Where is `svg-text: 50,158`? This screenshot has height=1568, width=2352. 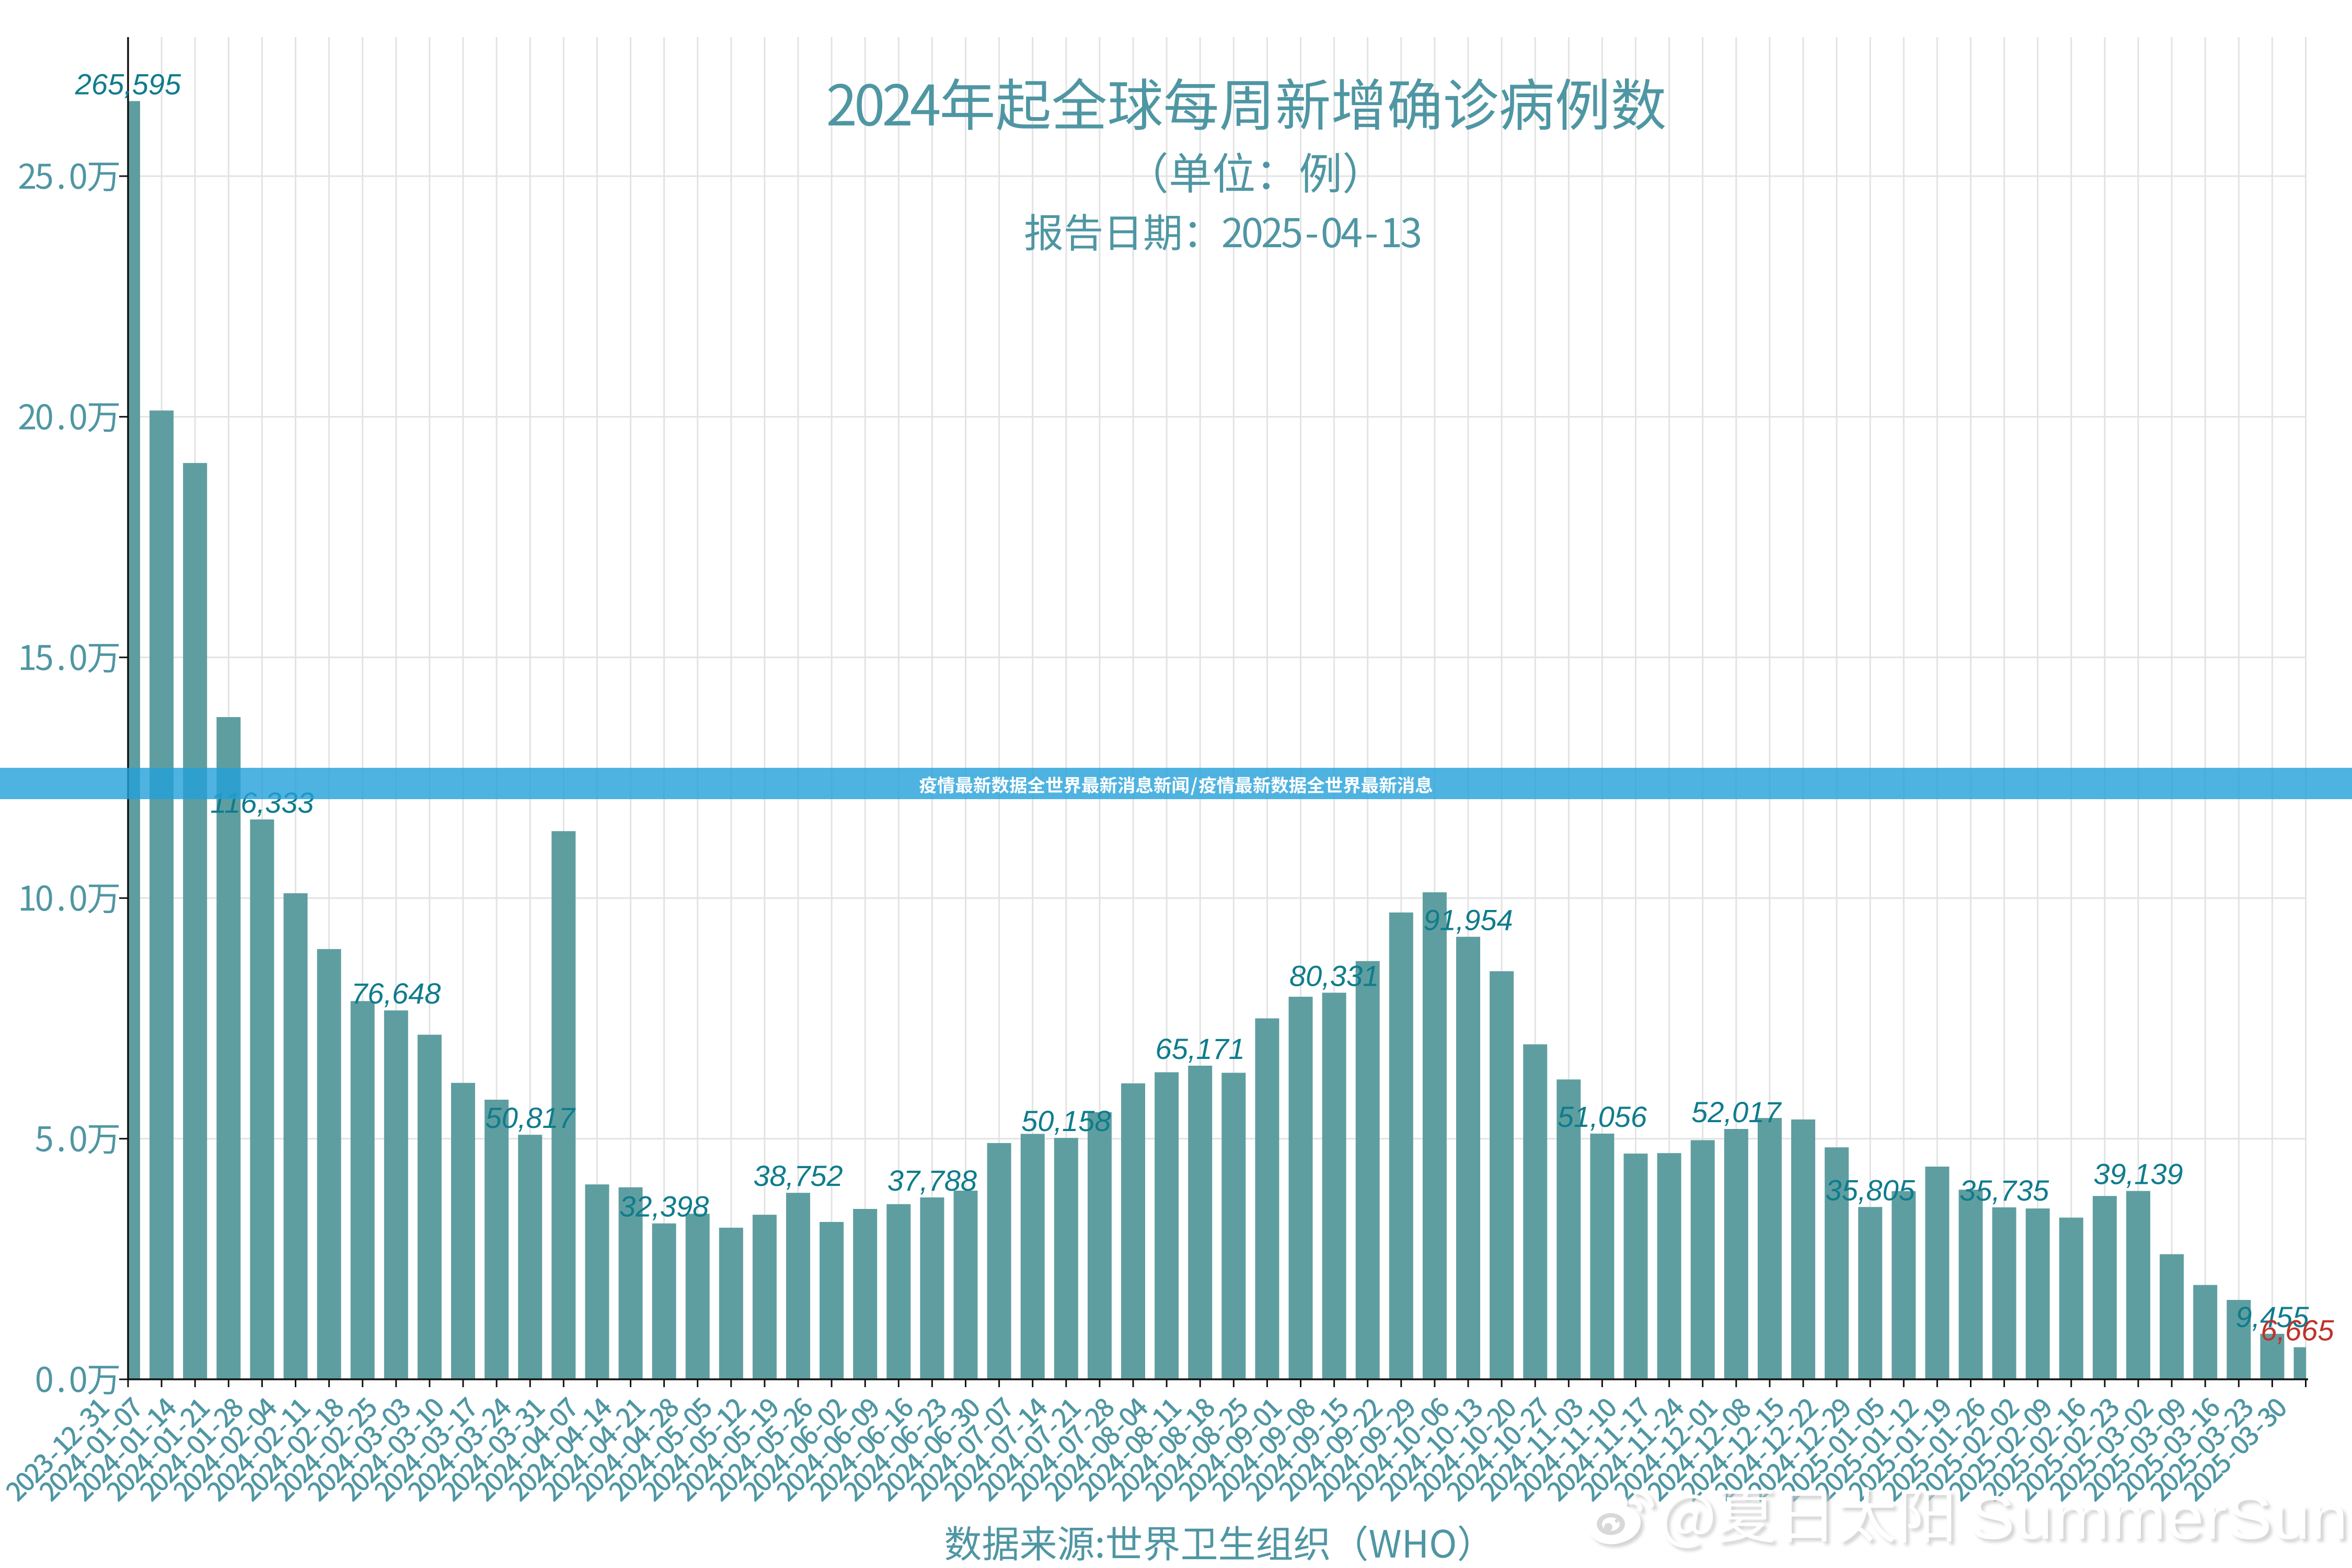
svg-text: 50,158 is located at coordinates (1066, 1120).